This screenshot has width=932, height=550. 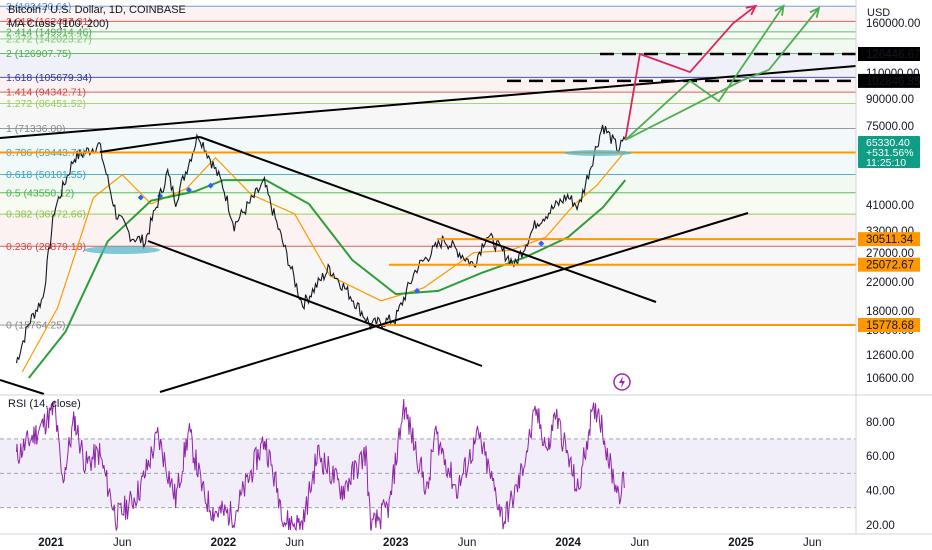 What do you see at coordinates (46, 247) in the screenshot?
I see `fib-level-label: 0.236 (28879.18)` at bounding box center [46, 247].